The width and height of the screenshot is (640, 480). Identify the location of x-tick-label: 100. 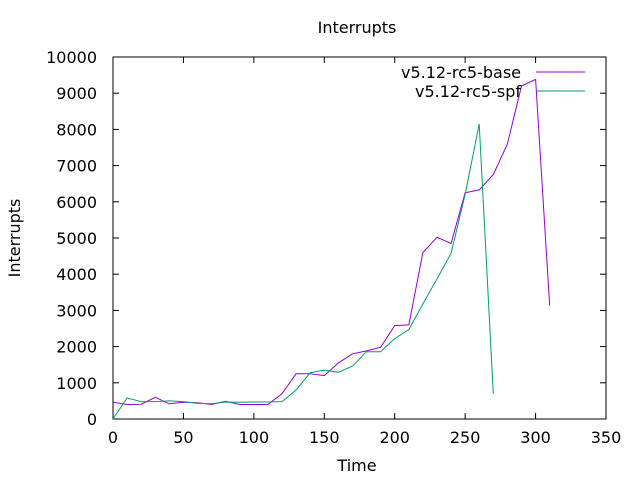
(254, 437).